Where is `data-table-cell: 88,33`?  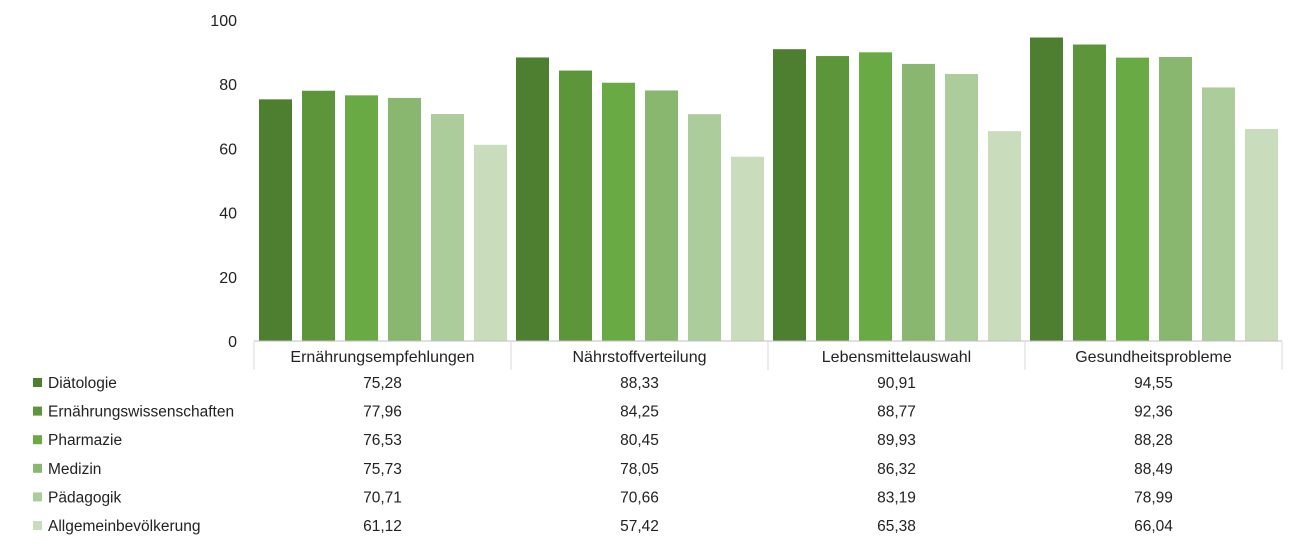
data-table-cell: 88,33 is located at coordinates (639, 383).